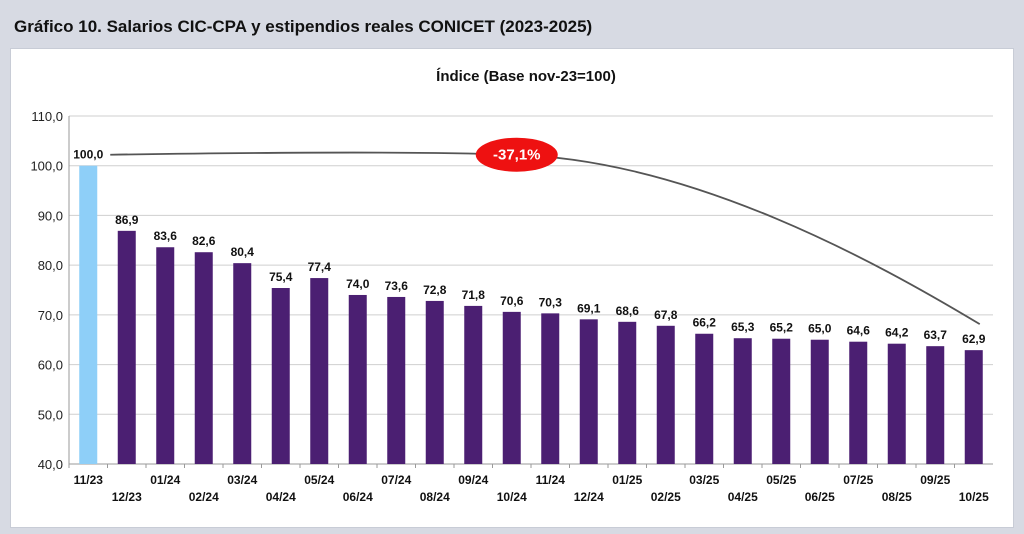 The width and height of the screenshot is (1024, 534). What do you see at coordinates (935, 480) in the screenshot?
I see `x-tick-label: 09/25` at bounding box center [935, 480].